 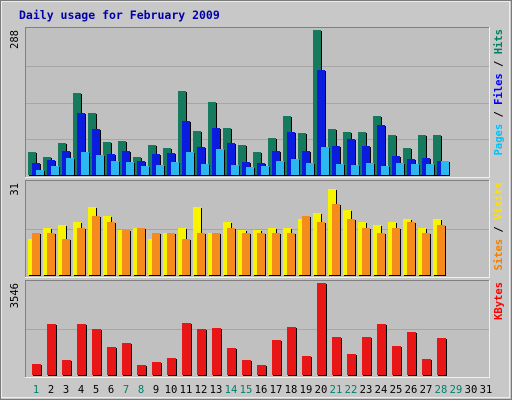 I want to click on day-label-31: 31, so click(x=486, y=390).